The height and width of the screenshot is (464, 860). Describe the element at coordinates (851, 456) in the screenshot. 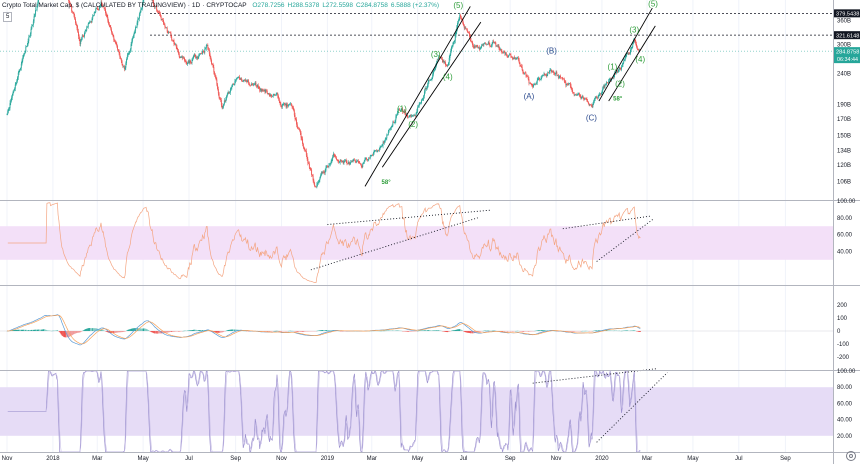

I see `chart-settings-icon` at that location.